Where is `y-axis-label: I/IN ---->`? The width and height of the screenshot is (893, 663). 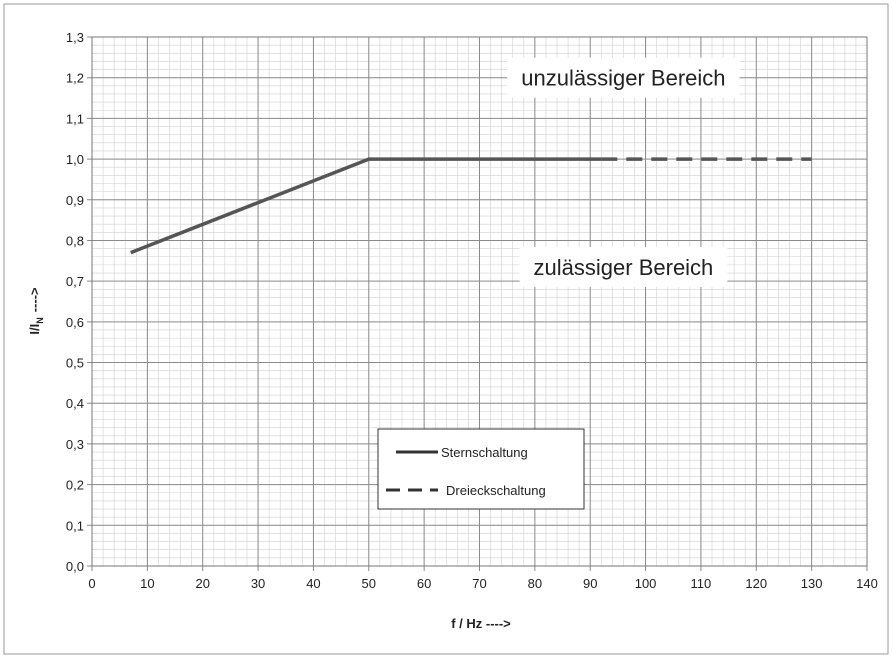 y-axis-label: I/IN ----> is located at coordinates (36, 311).